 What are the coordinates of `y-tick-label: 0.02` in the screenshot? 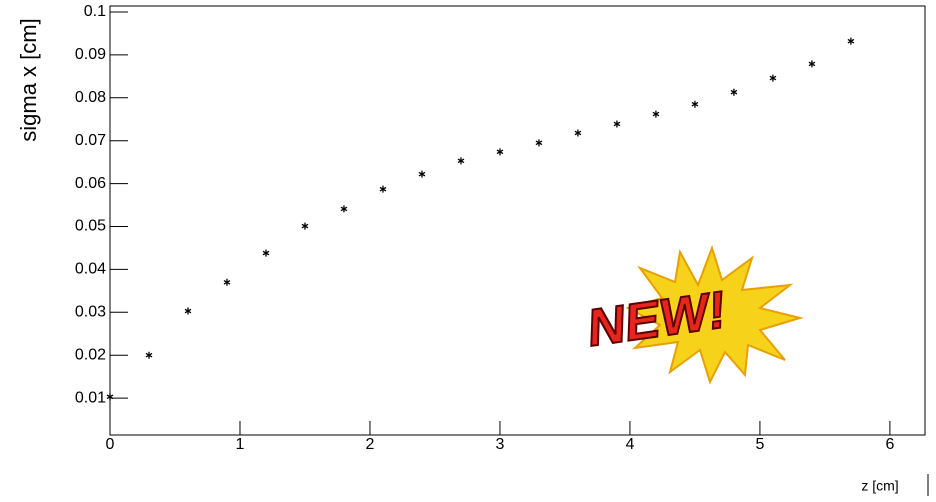 It's located at (90, 354).